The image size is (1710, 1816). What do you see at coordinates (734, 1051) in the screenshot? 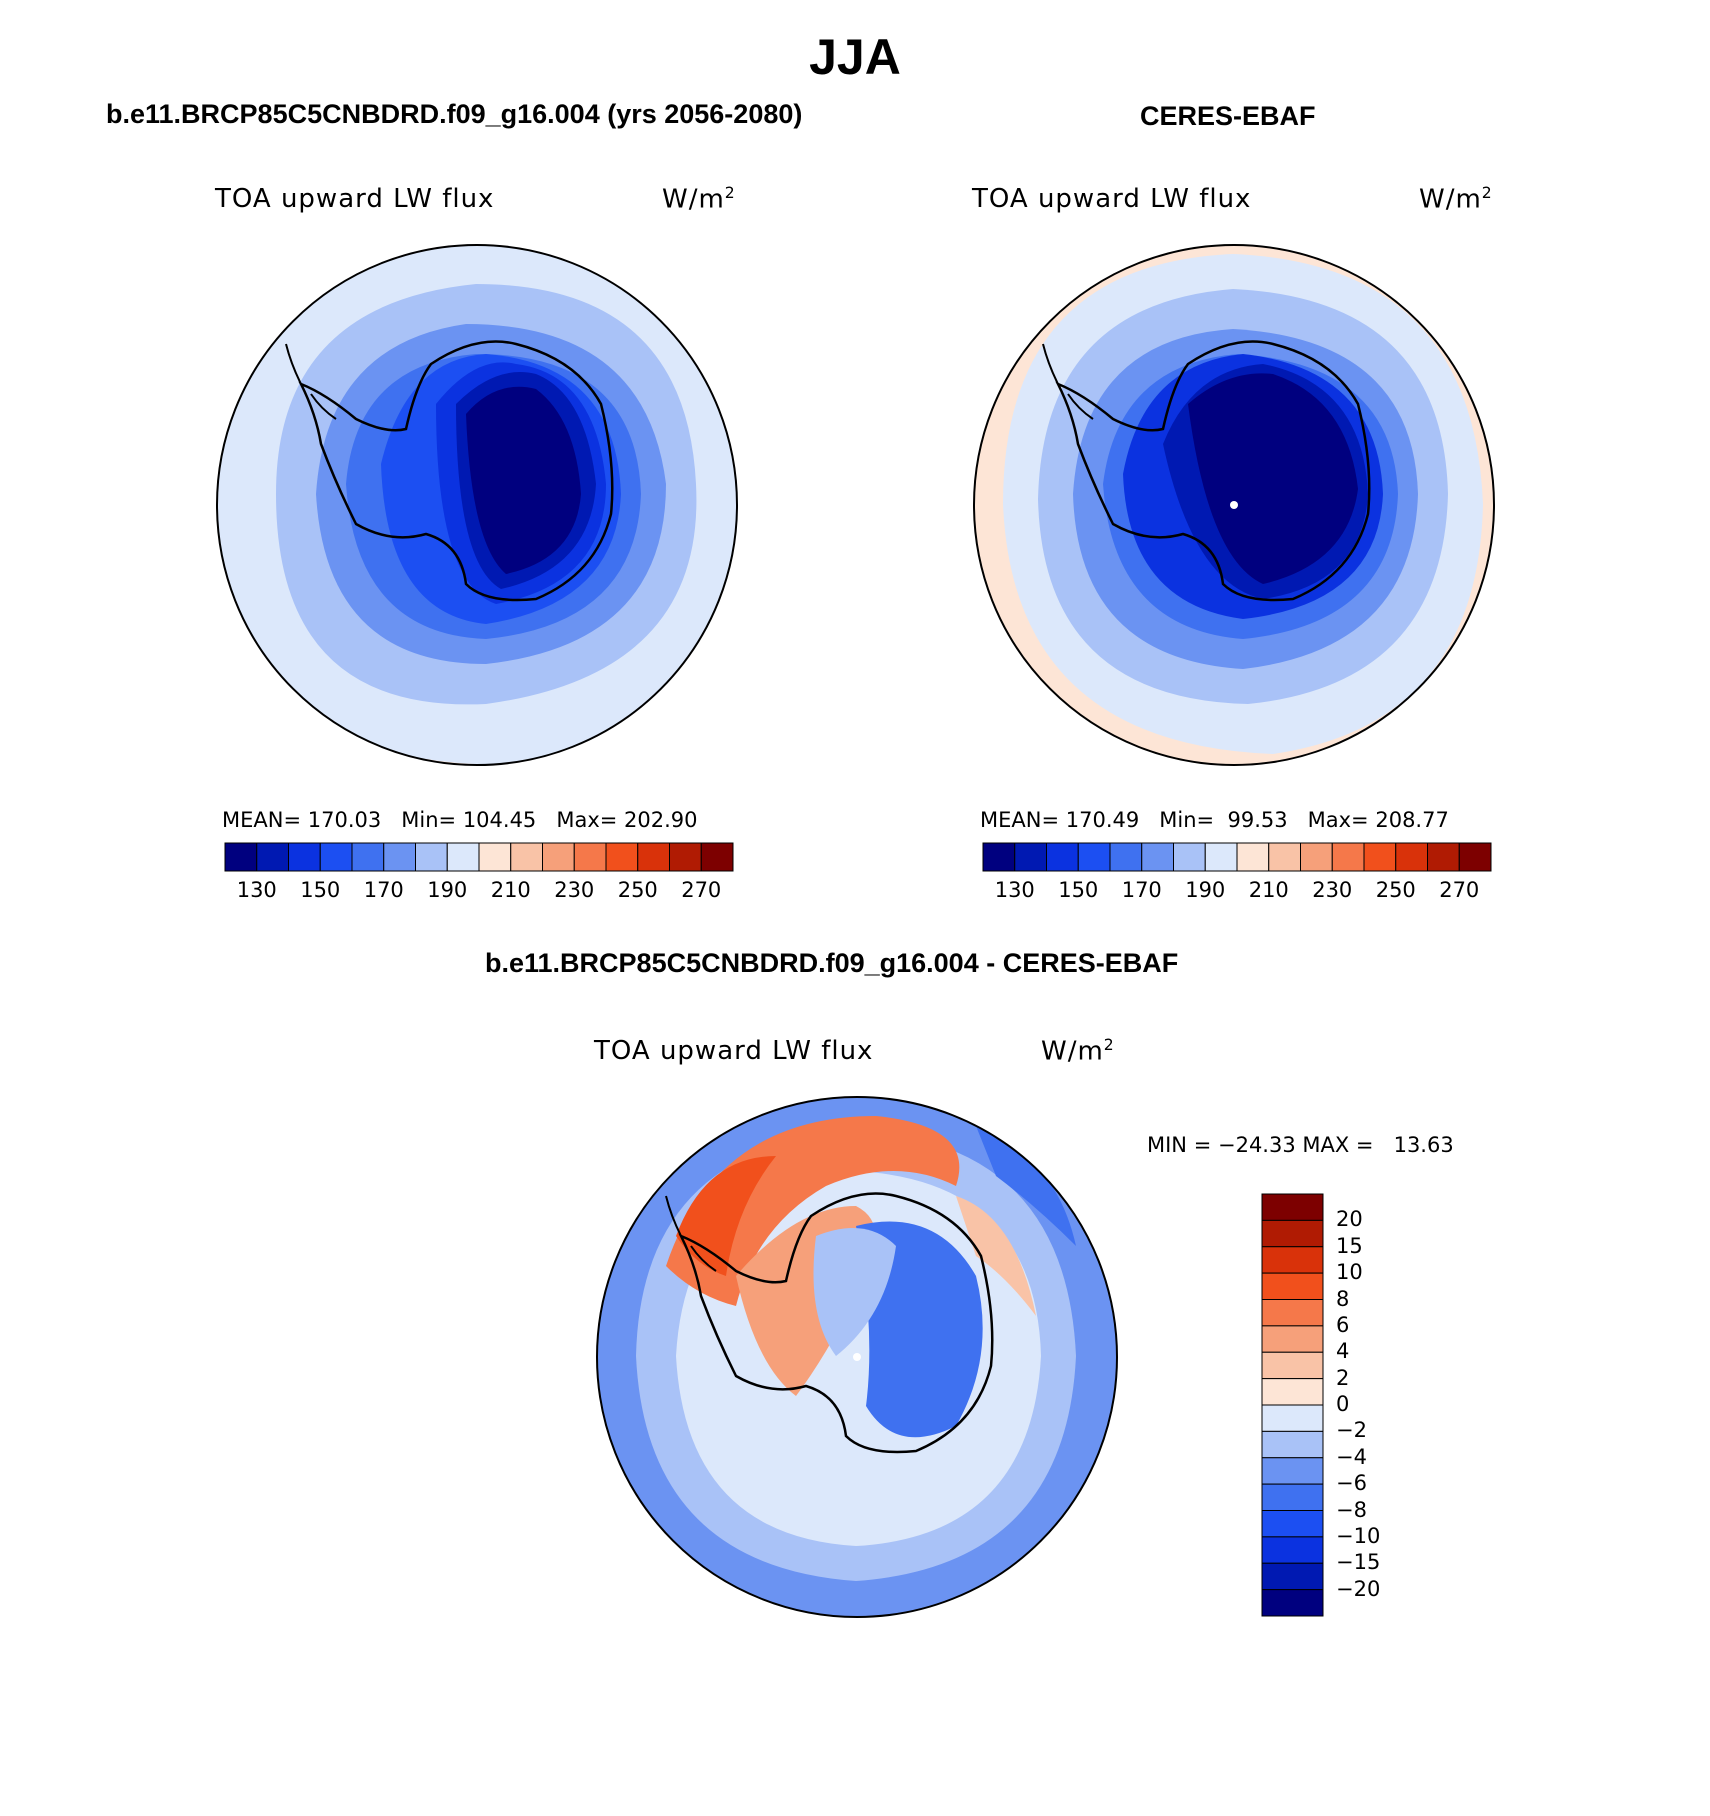
I see `diff-variable-label: TOA upward LW flux` at bounding box center [734, 1051].